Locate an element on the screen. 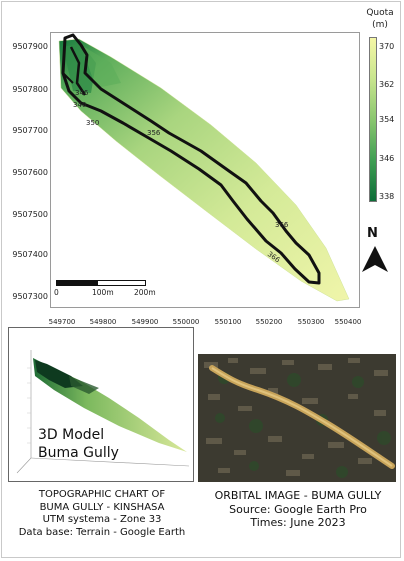  y-tick-label: 9507600 is located at coordinates (30, 172).